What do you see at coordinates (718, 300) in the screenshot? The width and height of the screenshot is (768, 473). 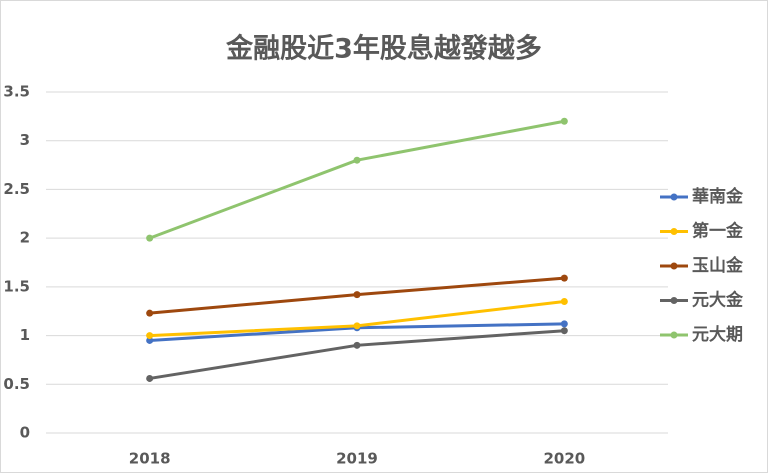 I see `legend-label: 元大金` at bounding box center [718, 300].